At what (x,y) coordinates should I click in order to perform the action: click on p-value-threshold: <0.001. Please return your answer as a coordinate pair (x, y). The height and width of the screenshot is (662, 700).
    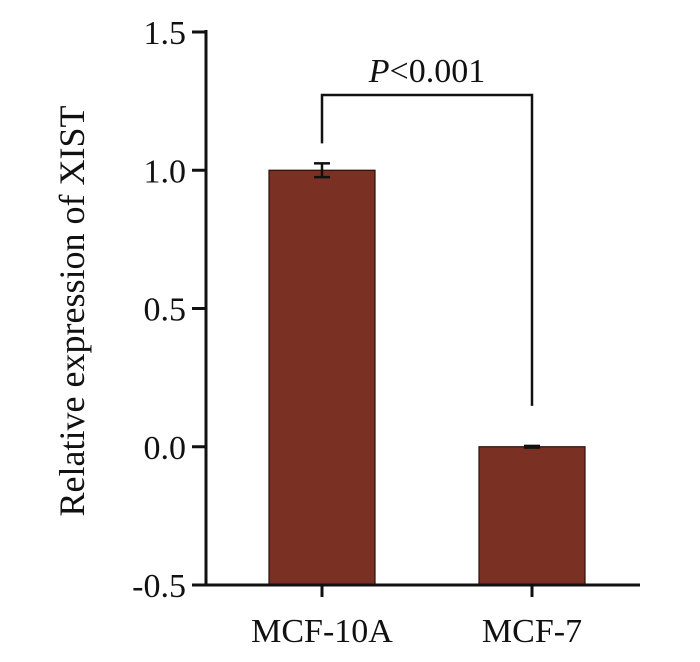
    Looking at the image, I should click on (438, 71).